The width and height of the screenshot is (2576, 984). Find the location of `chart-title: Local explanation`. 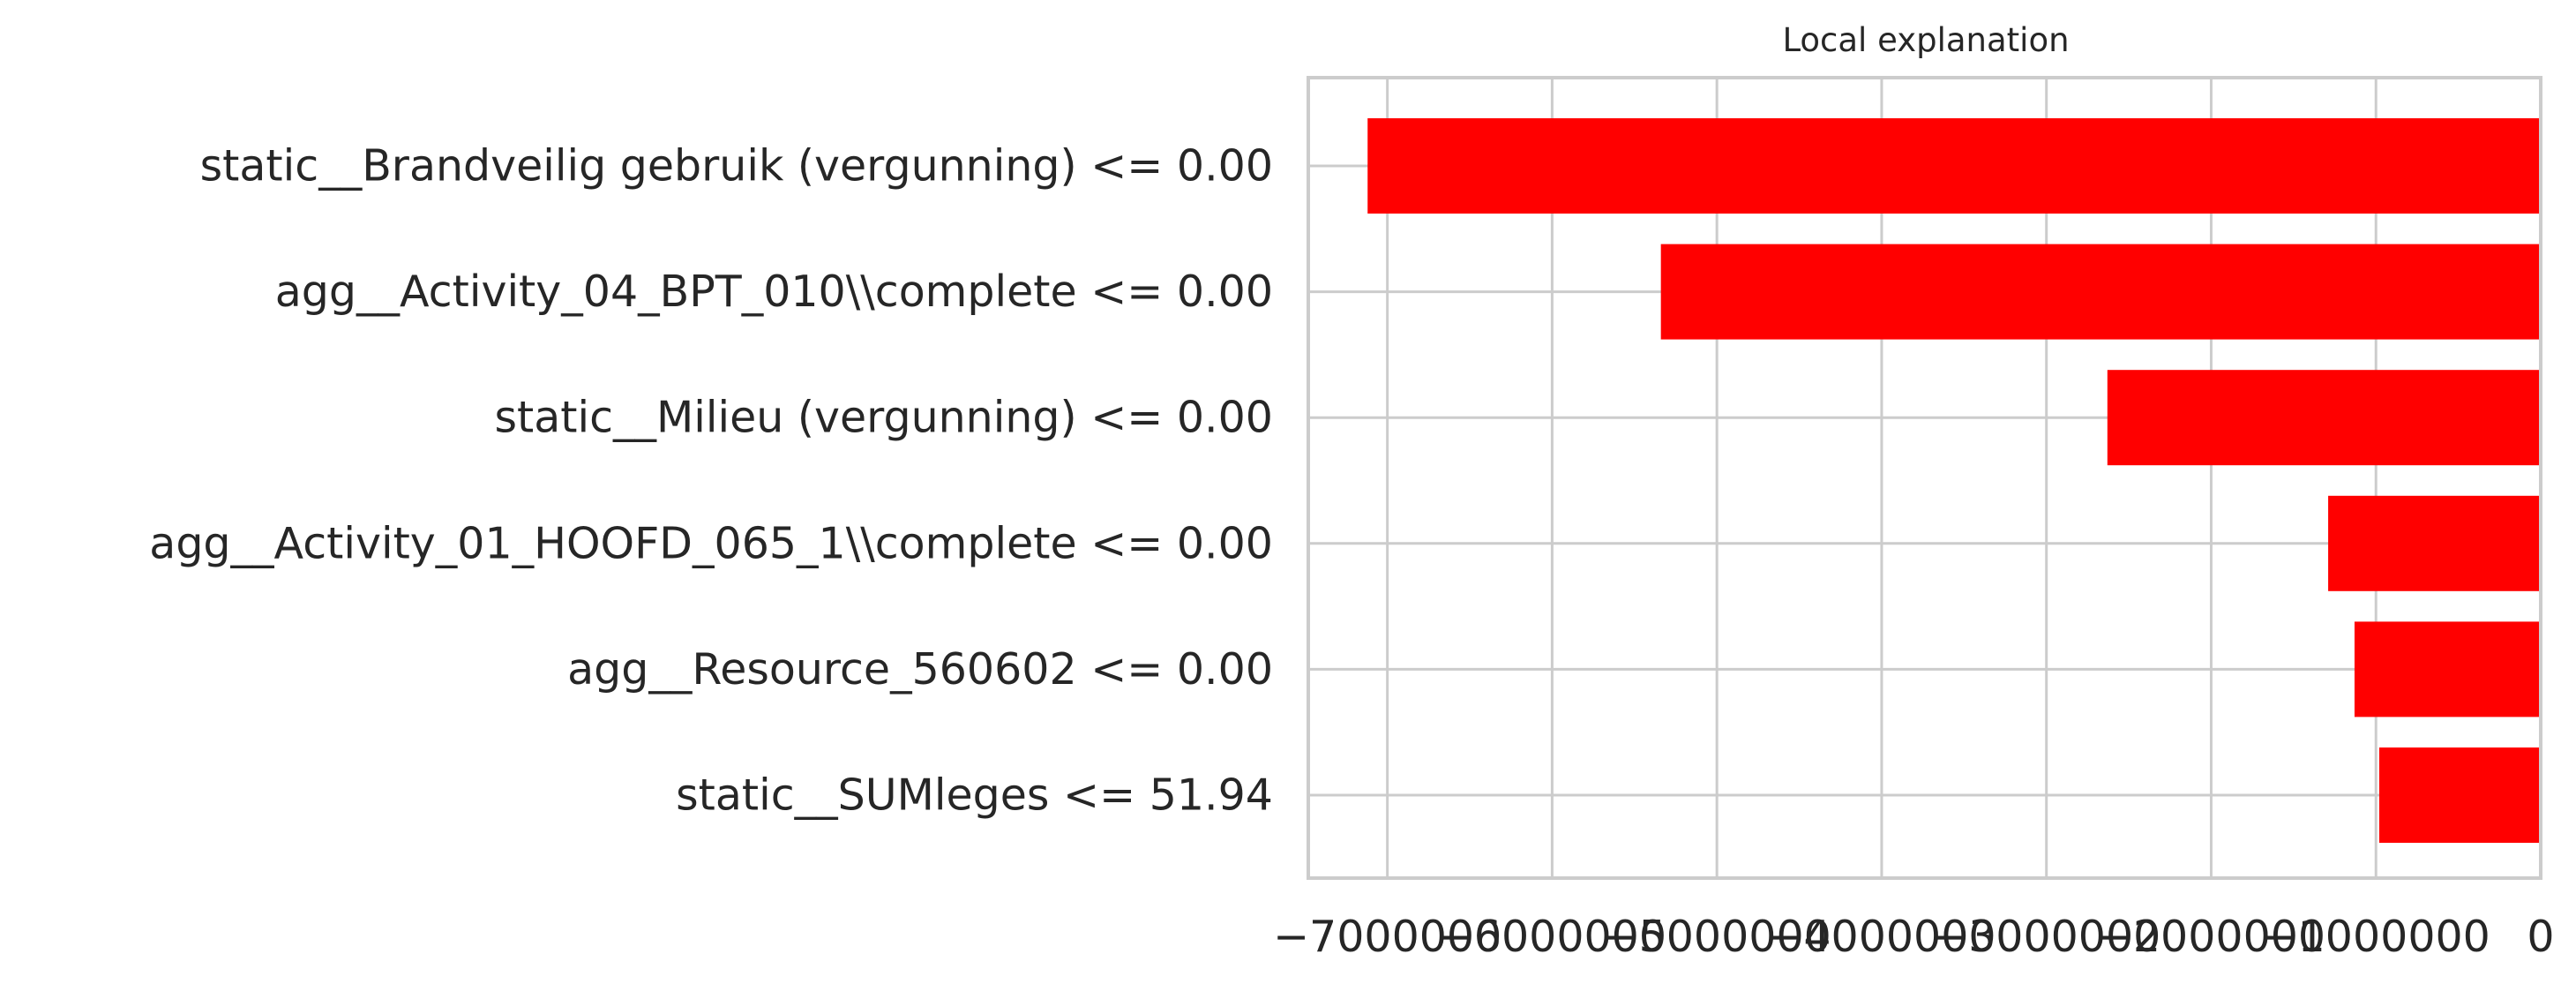

chart-title: Local explanation is located at coordinates (1926, 40).